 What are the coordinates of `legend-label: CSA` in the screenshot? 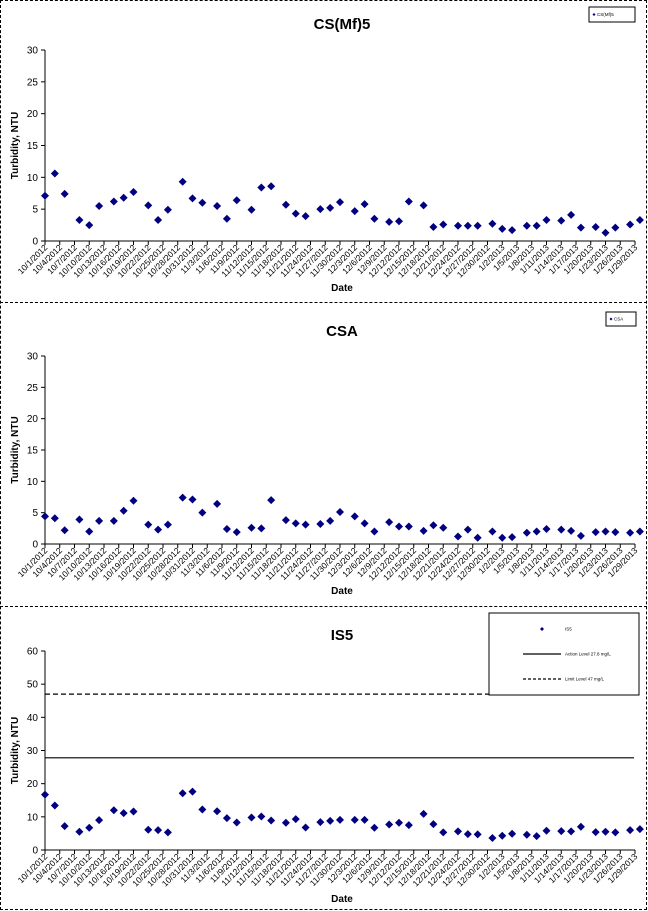 It's located at (618, 319).